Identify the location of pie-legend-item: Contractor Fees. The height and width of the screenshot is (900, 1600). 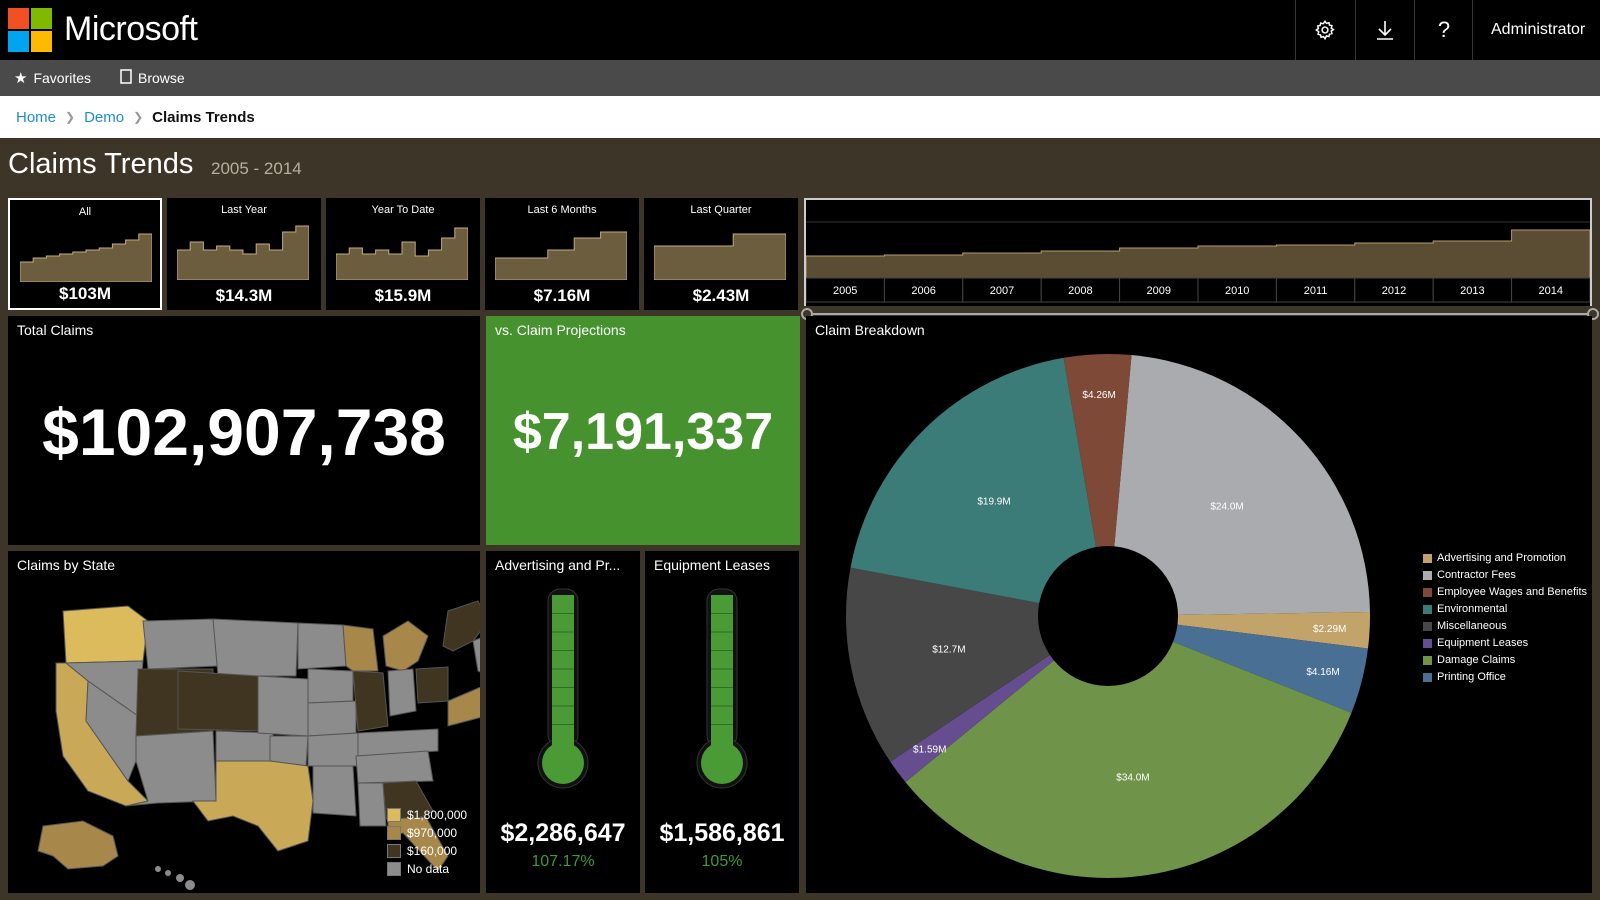
(1469, 575).